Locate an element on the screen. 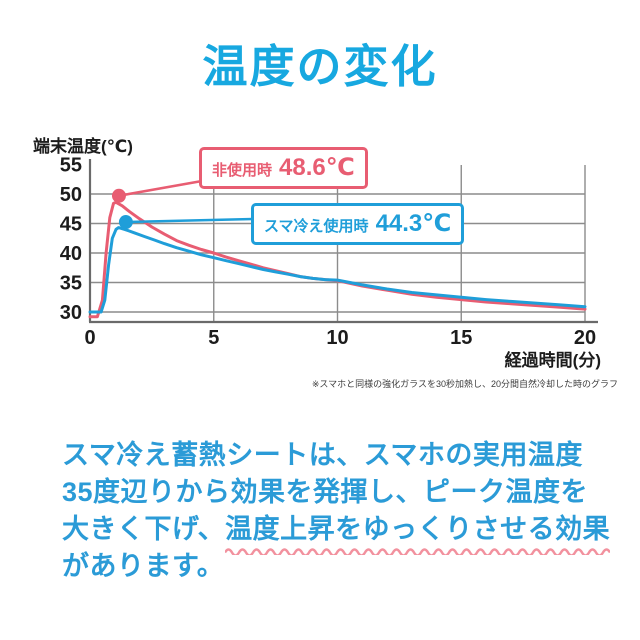 The image size is (640, 640). description-line-2: 35度辺りから効果を発揮し、ピーク温度を is located at coordinates (325, 492).